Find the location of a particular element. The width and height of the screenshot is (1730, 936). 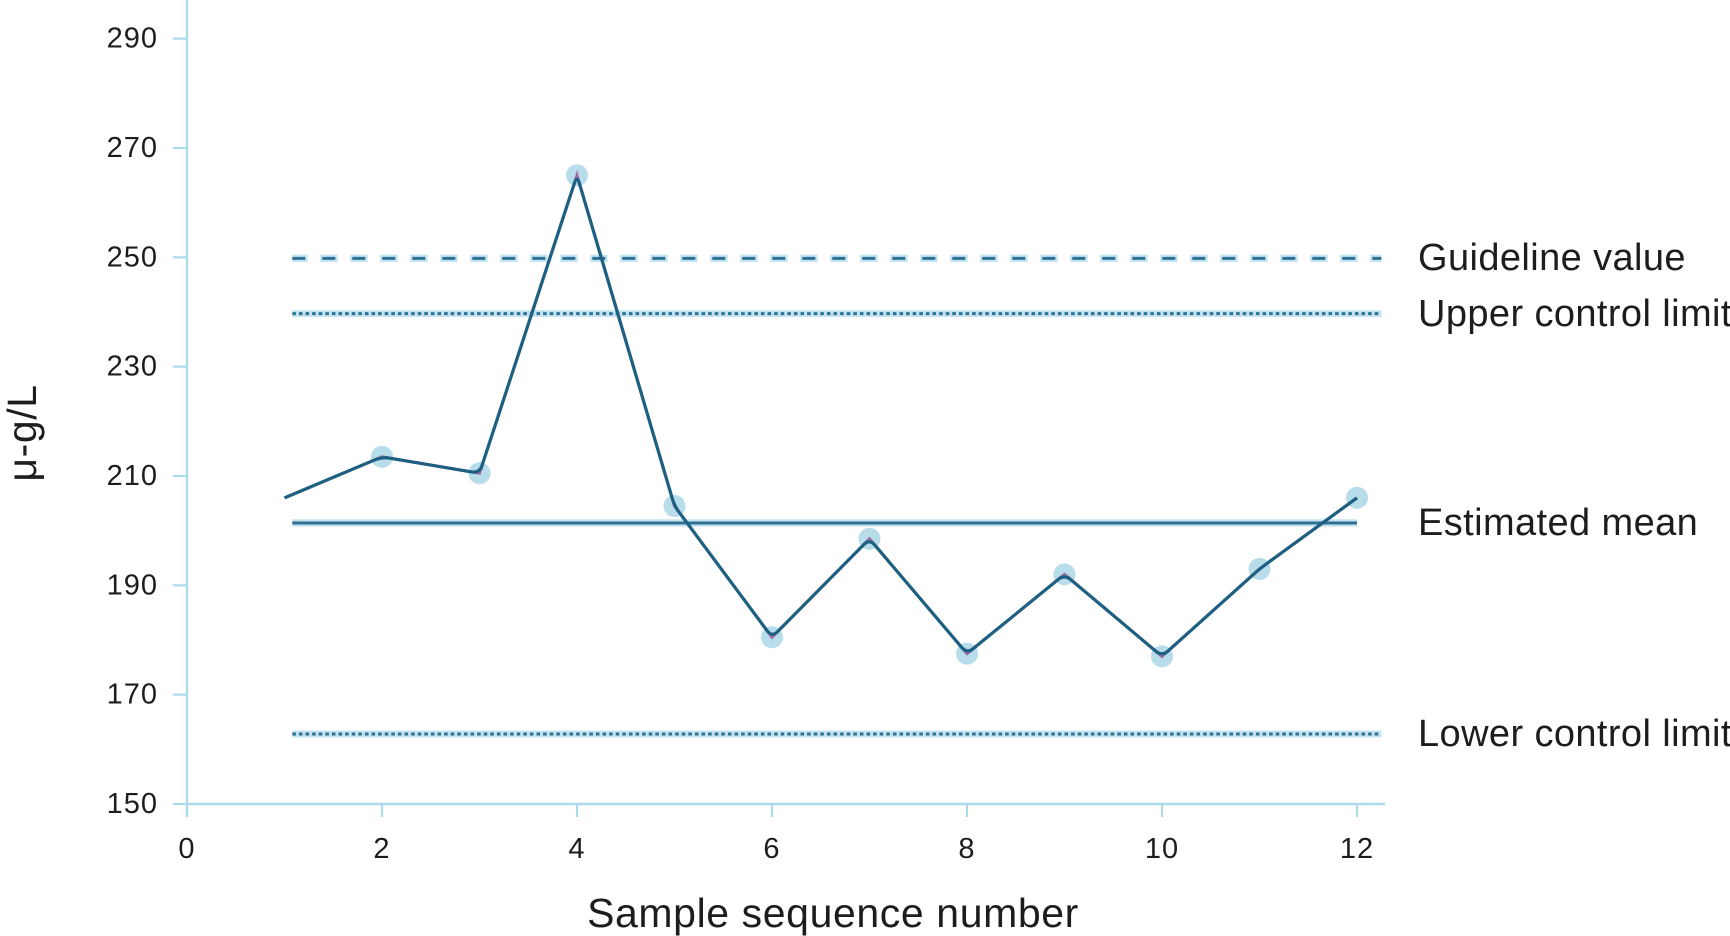

x-tick-label: 4 is located at coordinates (576, 849).